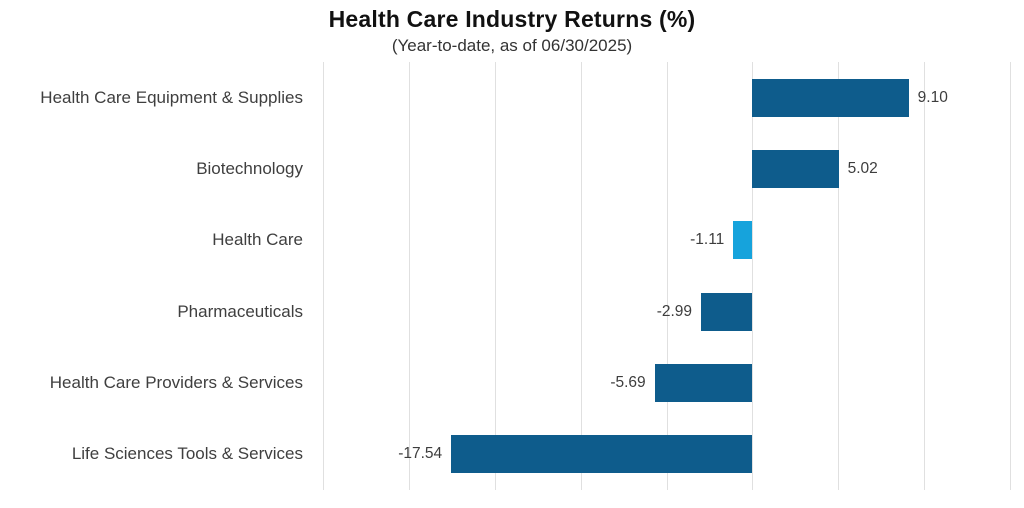  What do you see at coordinates (176, 382) in the screenshot?
I see `category-label: Health Care Providers & Services` at bounding box center [176, 382].